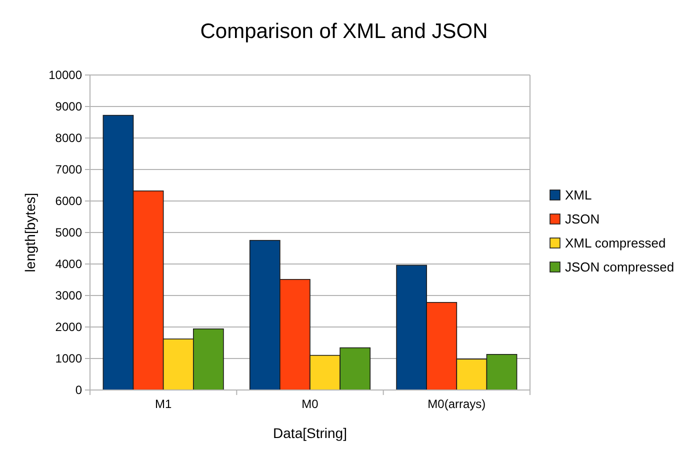  Describe the element at coordinates (68, 359) in the screenshot. I see `y-tick-label: 1000` at that location.